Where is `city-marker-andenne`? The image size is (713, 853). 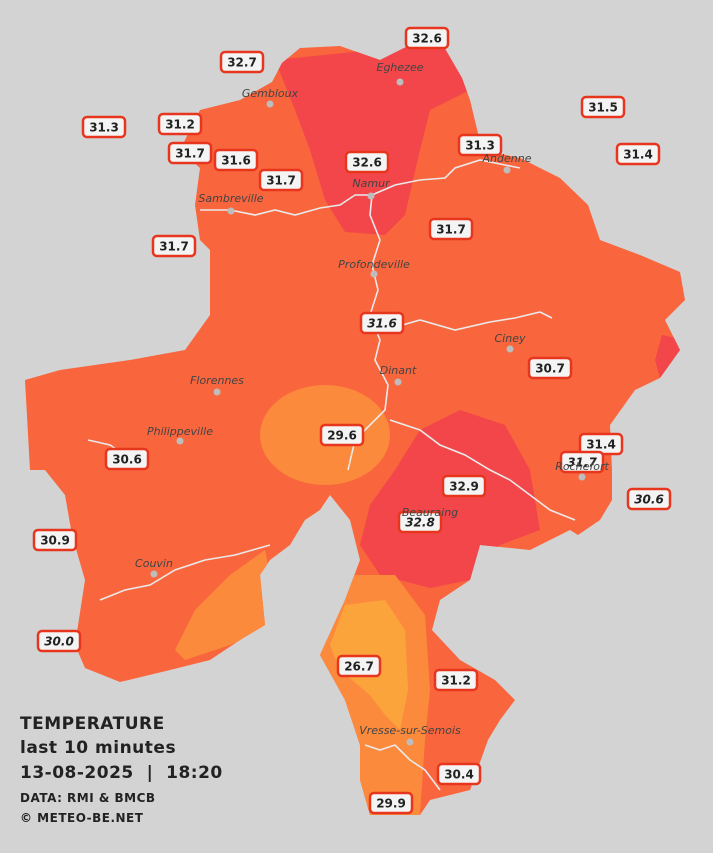 city-marker-andenne is located at coordinates (507, 170).